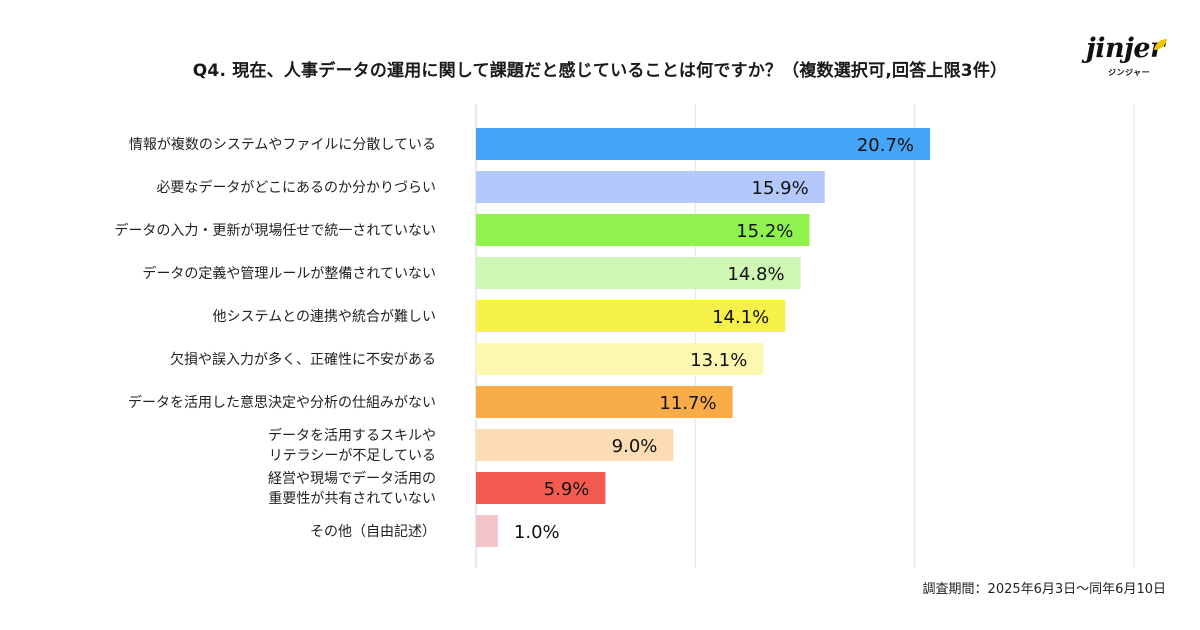  I want to click on category-label: データを活用した意思決定や分析の仕組みがない, so click(282, 402).